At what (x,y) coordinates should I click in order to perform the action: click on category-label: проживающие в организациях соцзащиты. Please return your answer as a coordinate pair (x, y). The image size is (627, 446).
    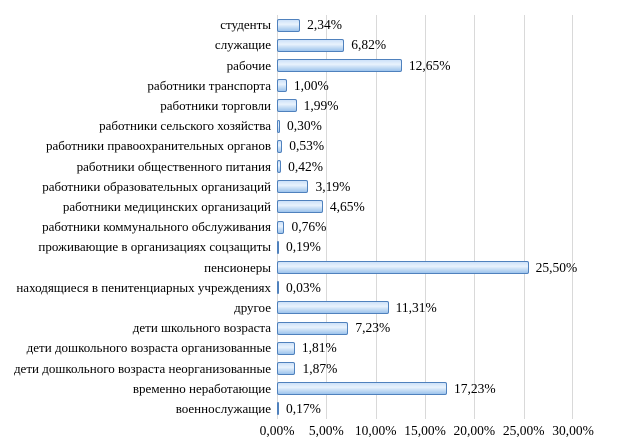
    Looking at the image, I should click on (154, 247).